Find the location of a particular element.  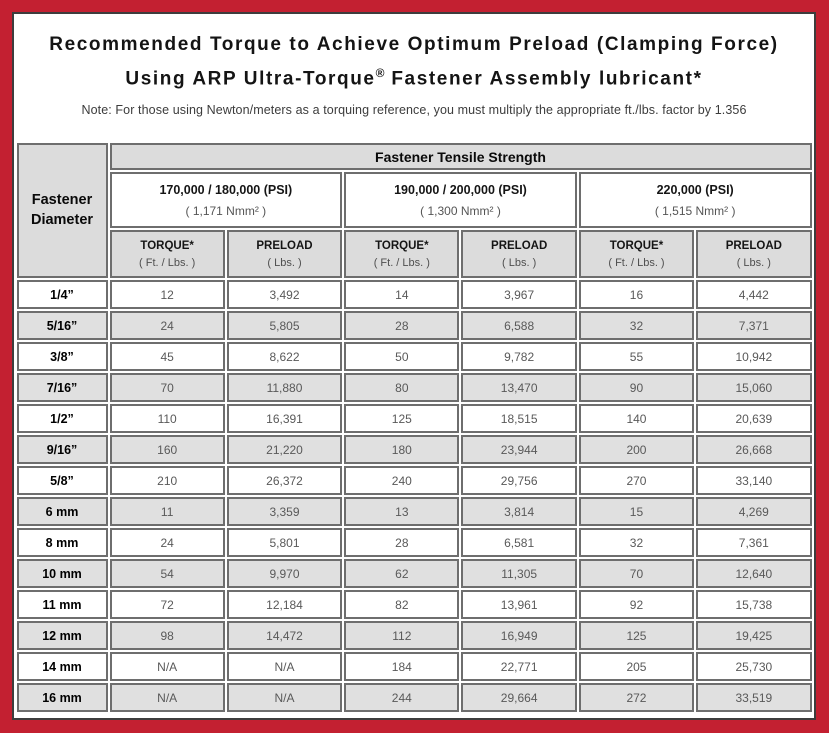

diameter-cell: 16 mm is located at coordinates (62, 697).